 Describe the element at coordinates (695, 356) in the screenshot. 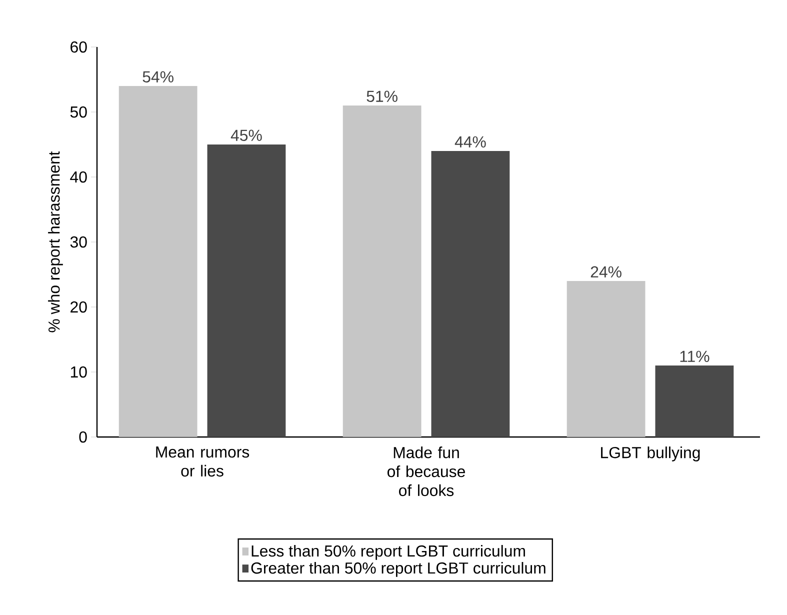

I see `data-label: 11%` at that location.